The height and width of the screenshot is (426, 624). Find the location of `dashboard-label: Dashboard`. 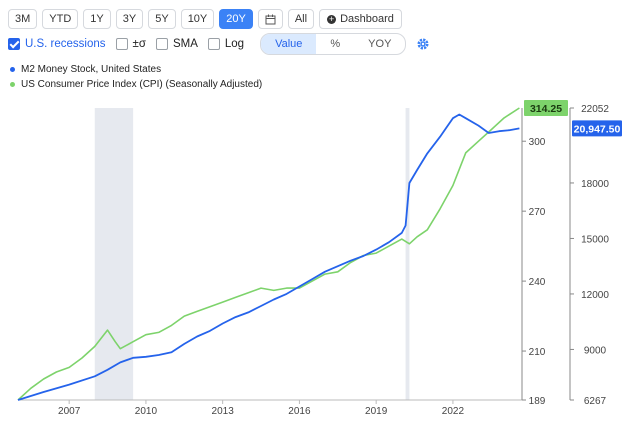

dashboard-label: Dashboard is located at coordinates (367, 19).